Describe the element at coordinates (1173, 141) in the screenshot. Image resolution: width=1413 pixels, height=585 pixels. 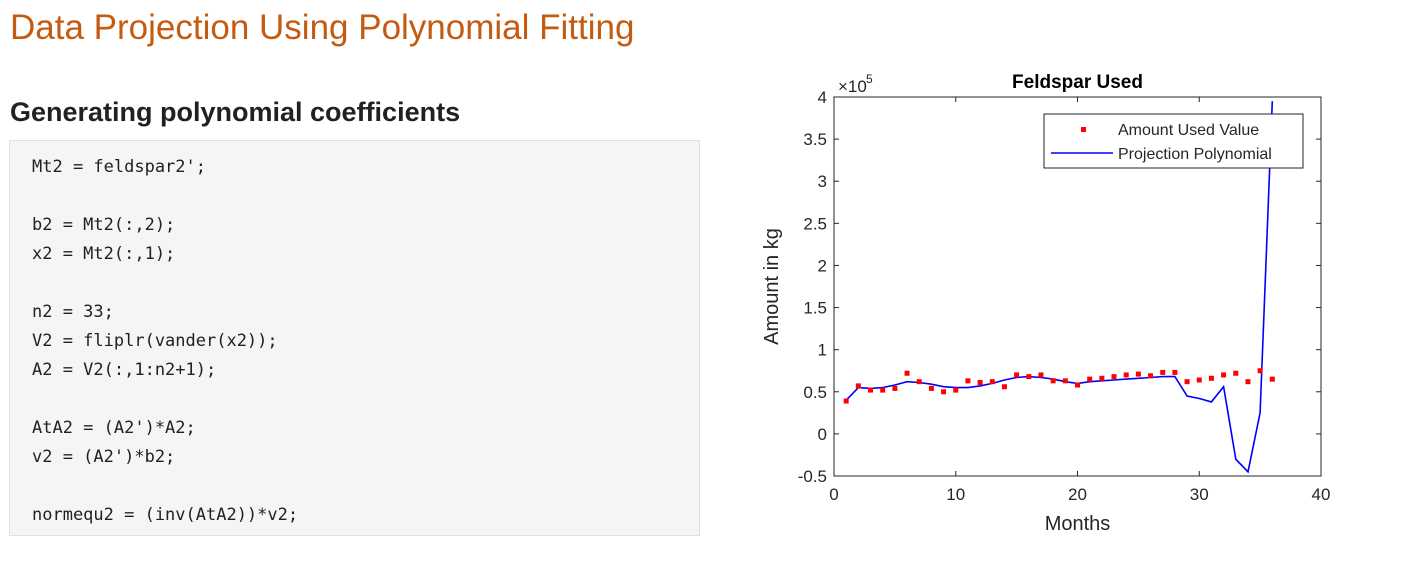
I see `legend-box` at that location.